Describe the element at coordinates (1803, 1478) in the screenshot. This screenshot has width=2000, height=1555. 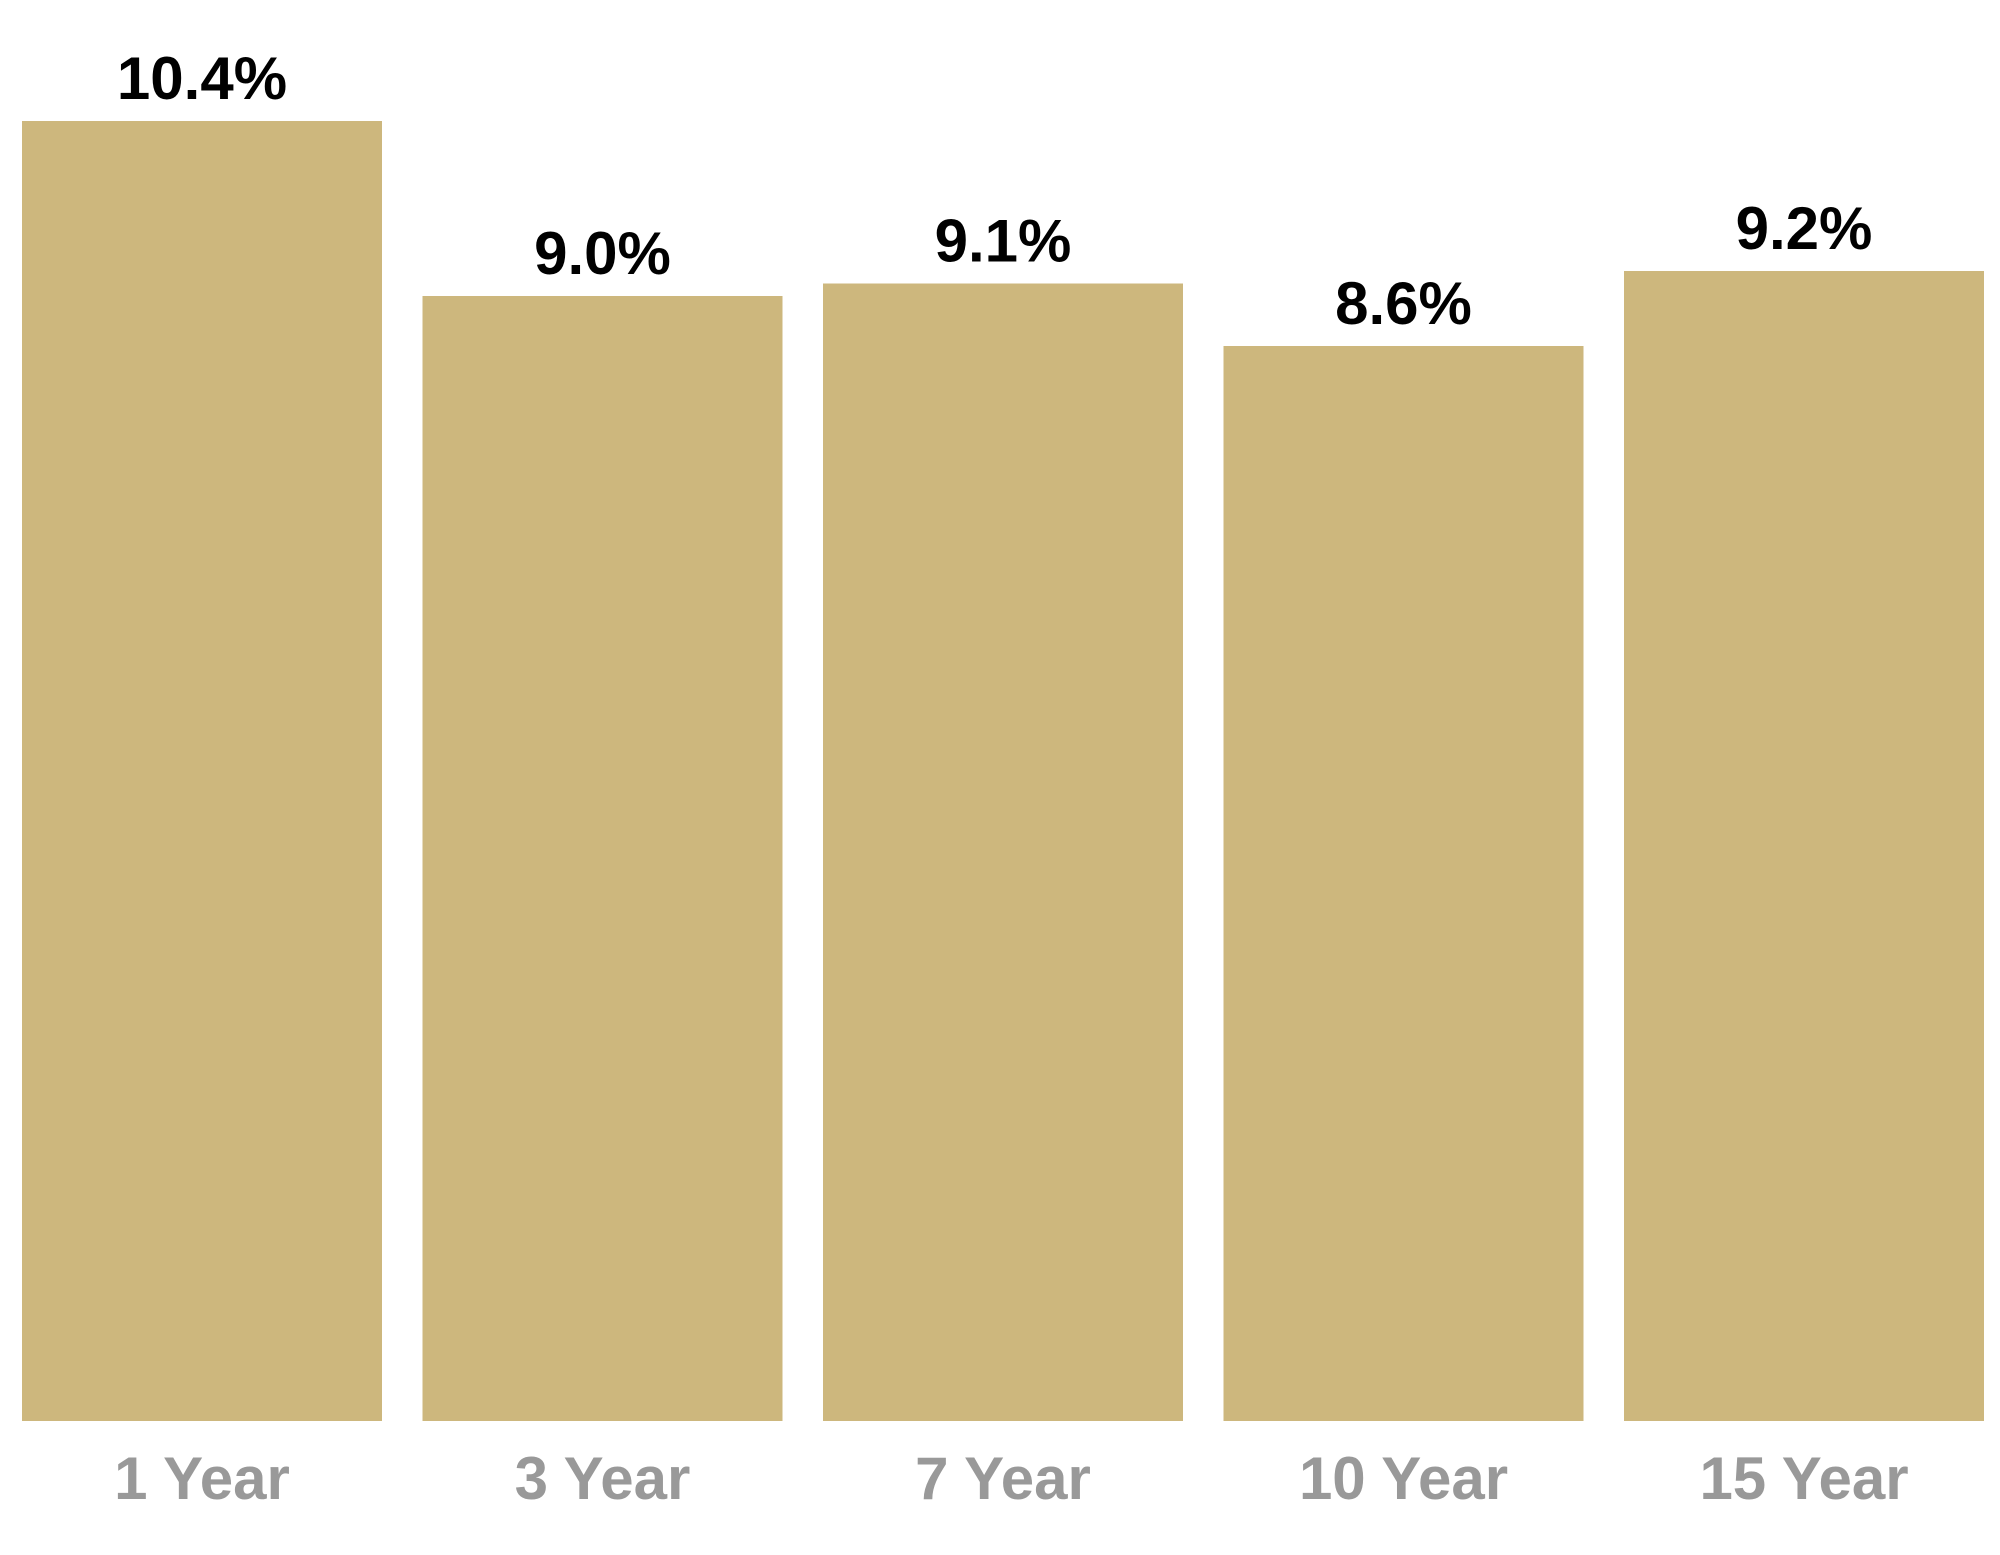
I see `x-tick-label: 15 Year` at that location.